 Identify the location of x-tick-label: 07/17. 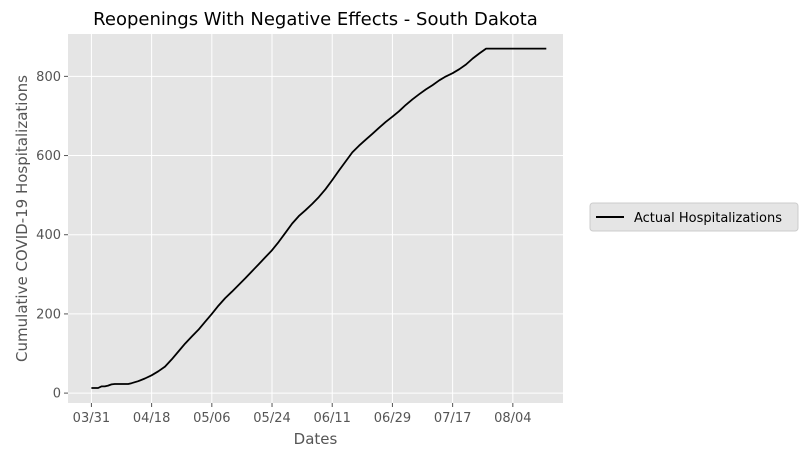
(452, 418).